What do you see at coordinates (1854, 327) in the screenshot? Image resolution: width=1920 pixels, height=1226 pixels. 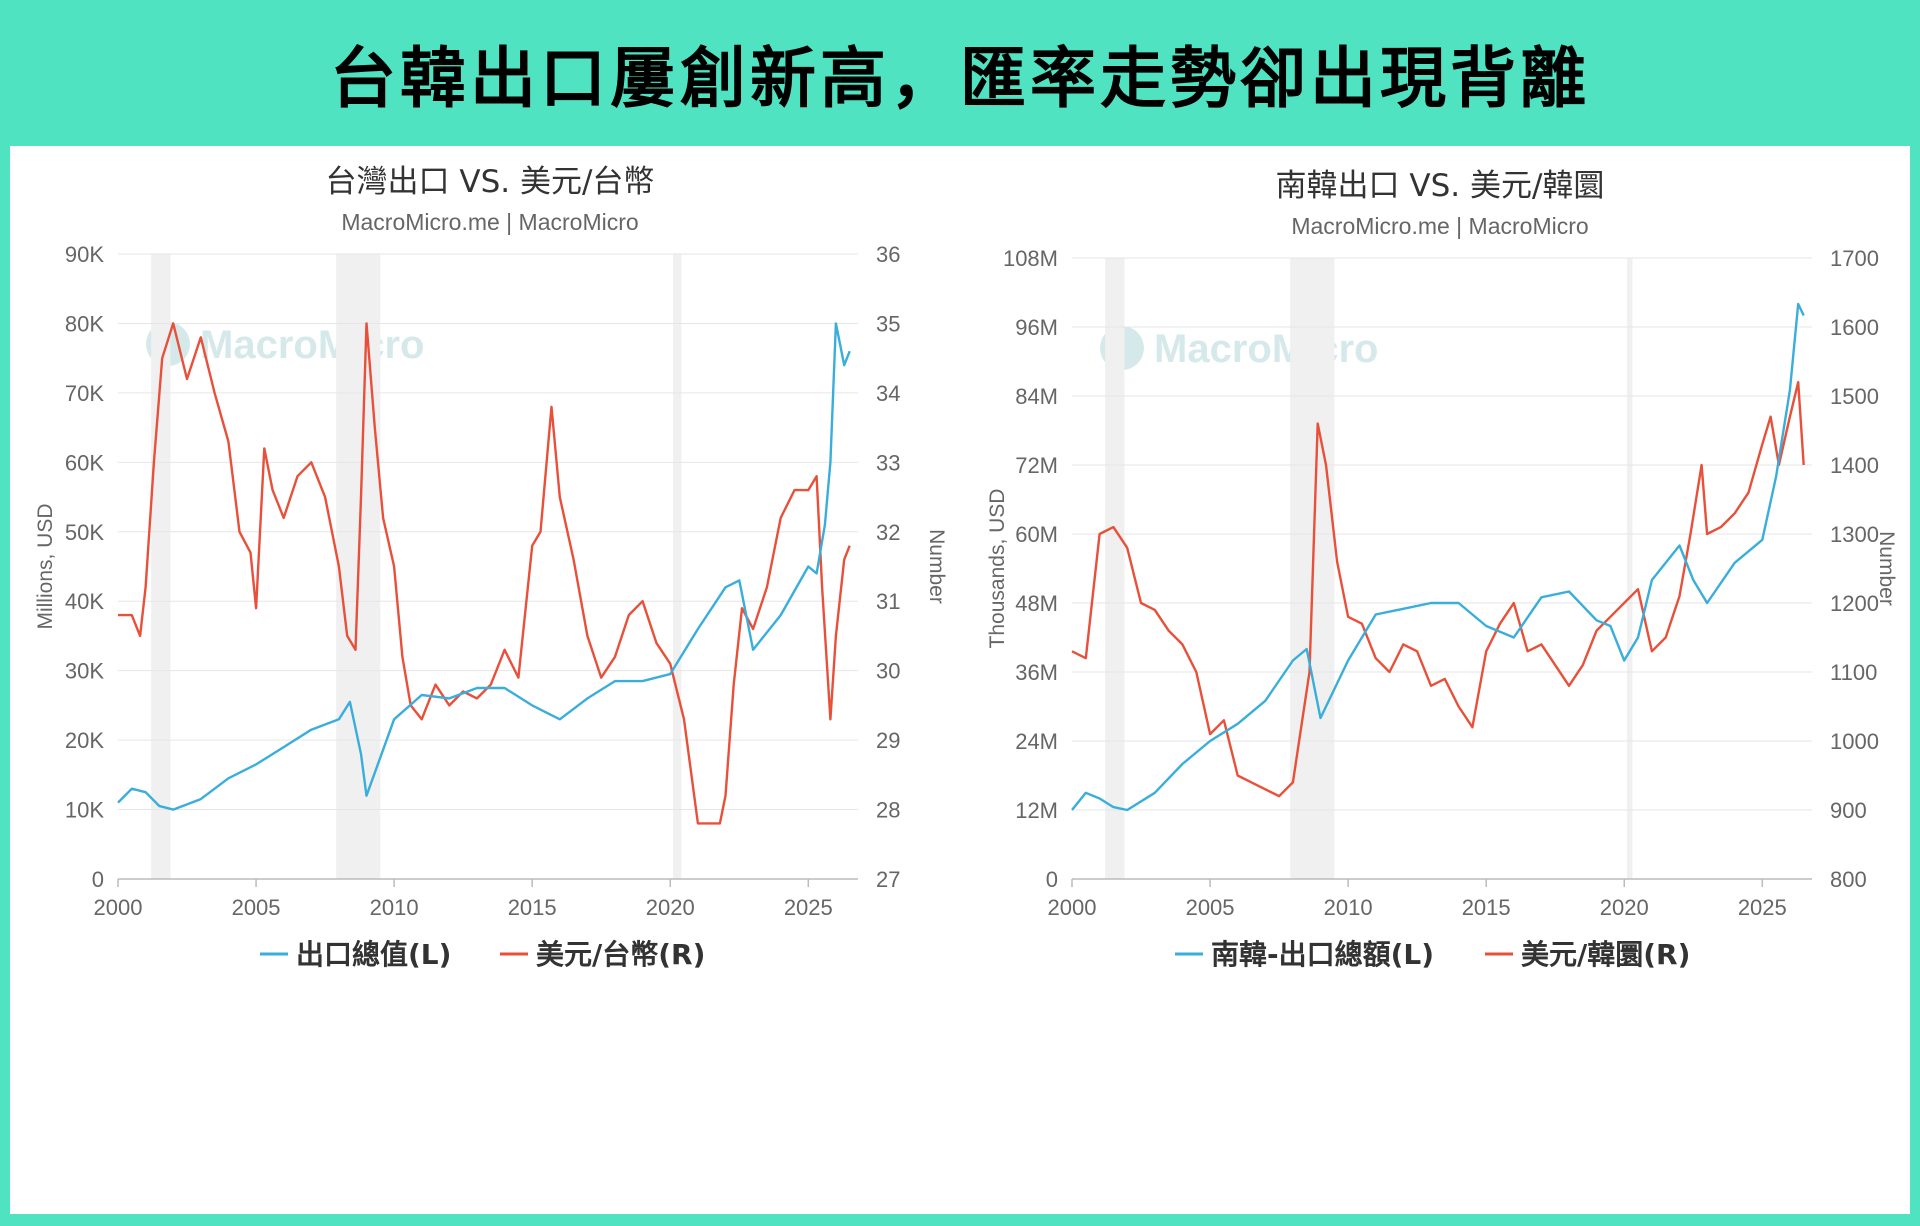 I see `y-right-tick-label: 1600` at bounding box center [1854, 327].